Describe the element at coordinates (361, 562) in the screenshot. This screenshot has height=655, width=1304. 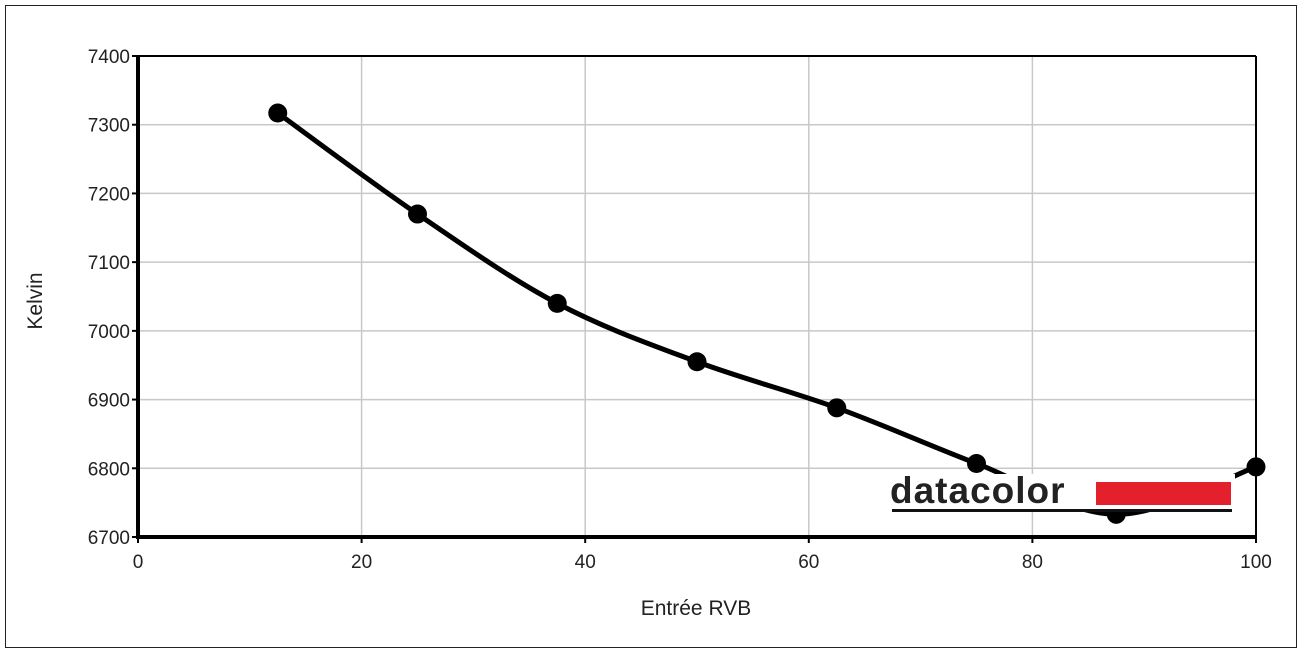
I see `x-tick-label: 20` at that location.